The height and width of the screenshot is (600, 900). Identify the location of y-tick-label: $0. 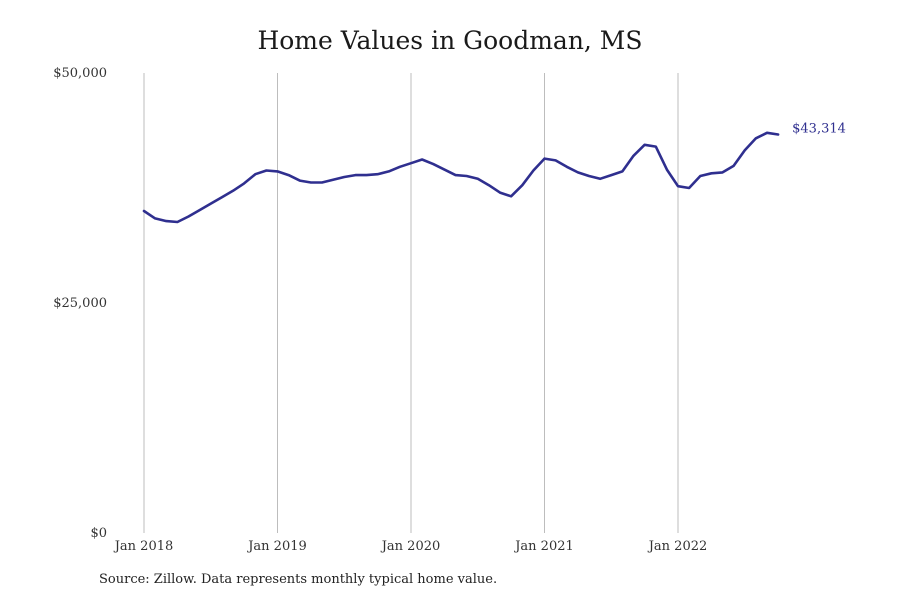
(98, 533).